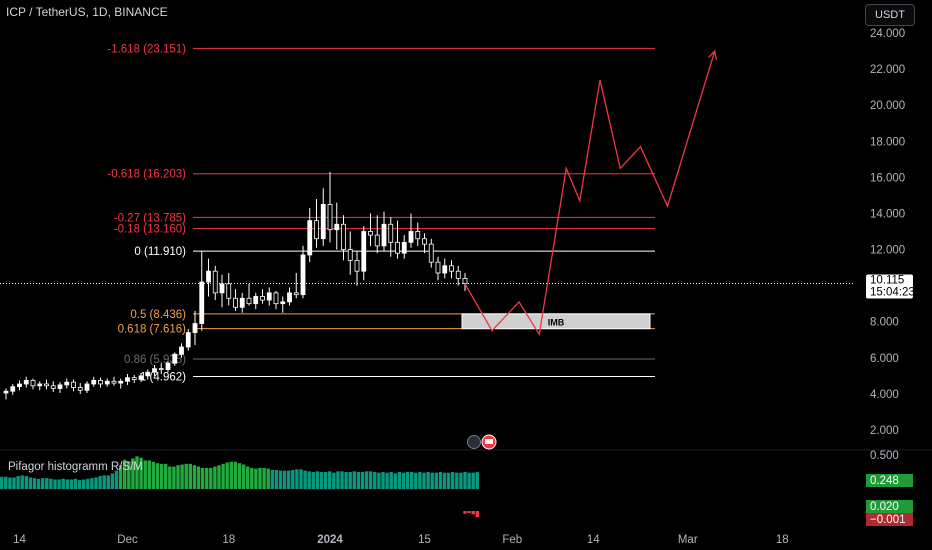  I want to click on imb-label: IMB, so click(556, 322).